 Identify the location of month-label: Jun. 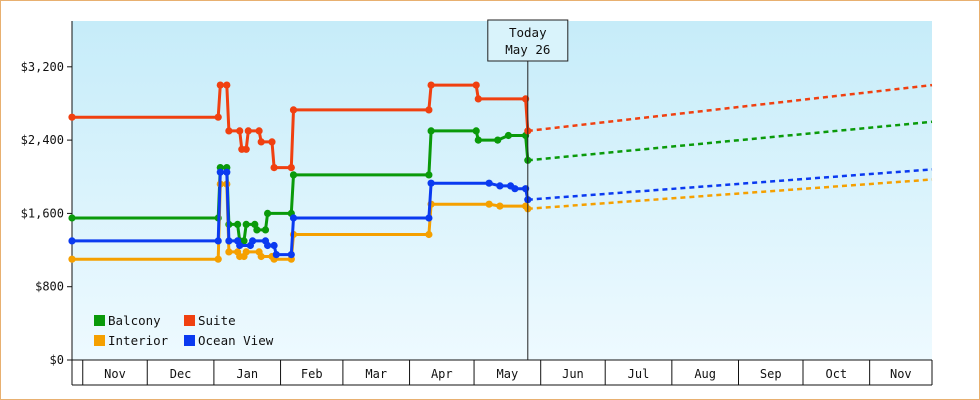
(573, 374).